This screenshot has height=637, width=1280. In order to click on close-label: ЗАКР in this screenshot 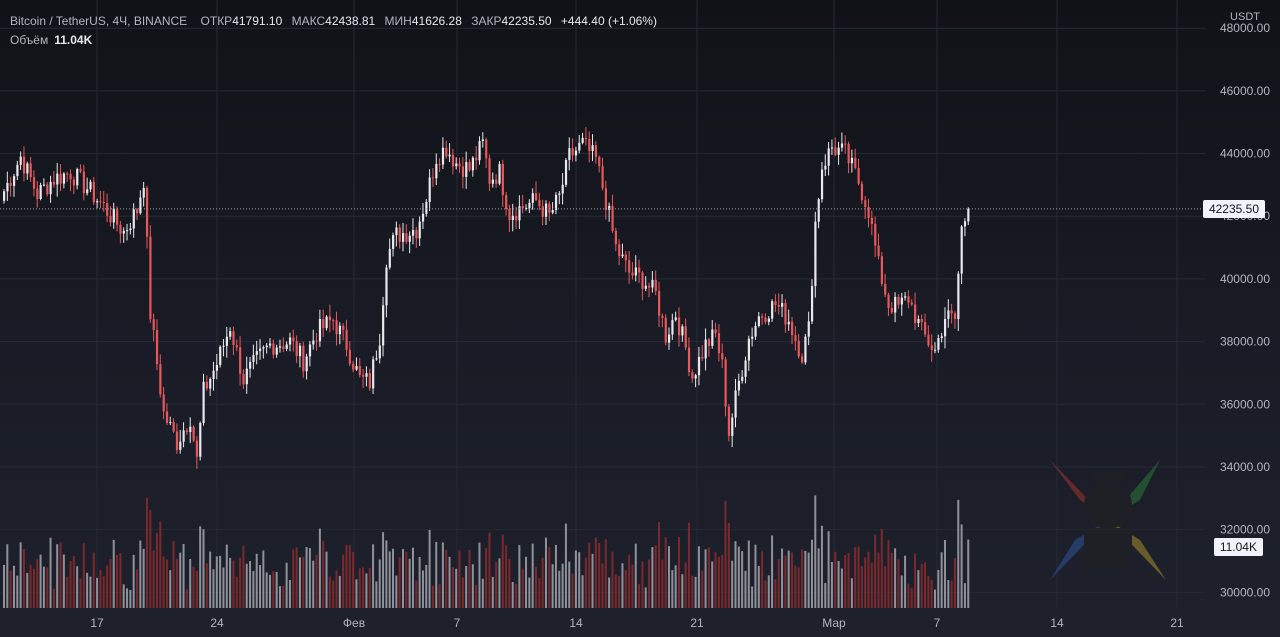, I will do `click(486, 21)`.